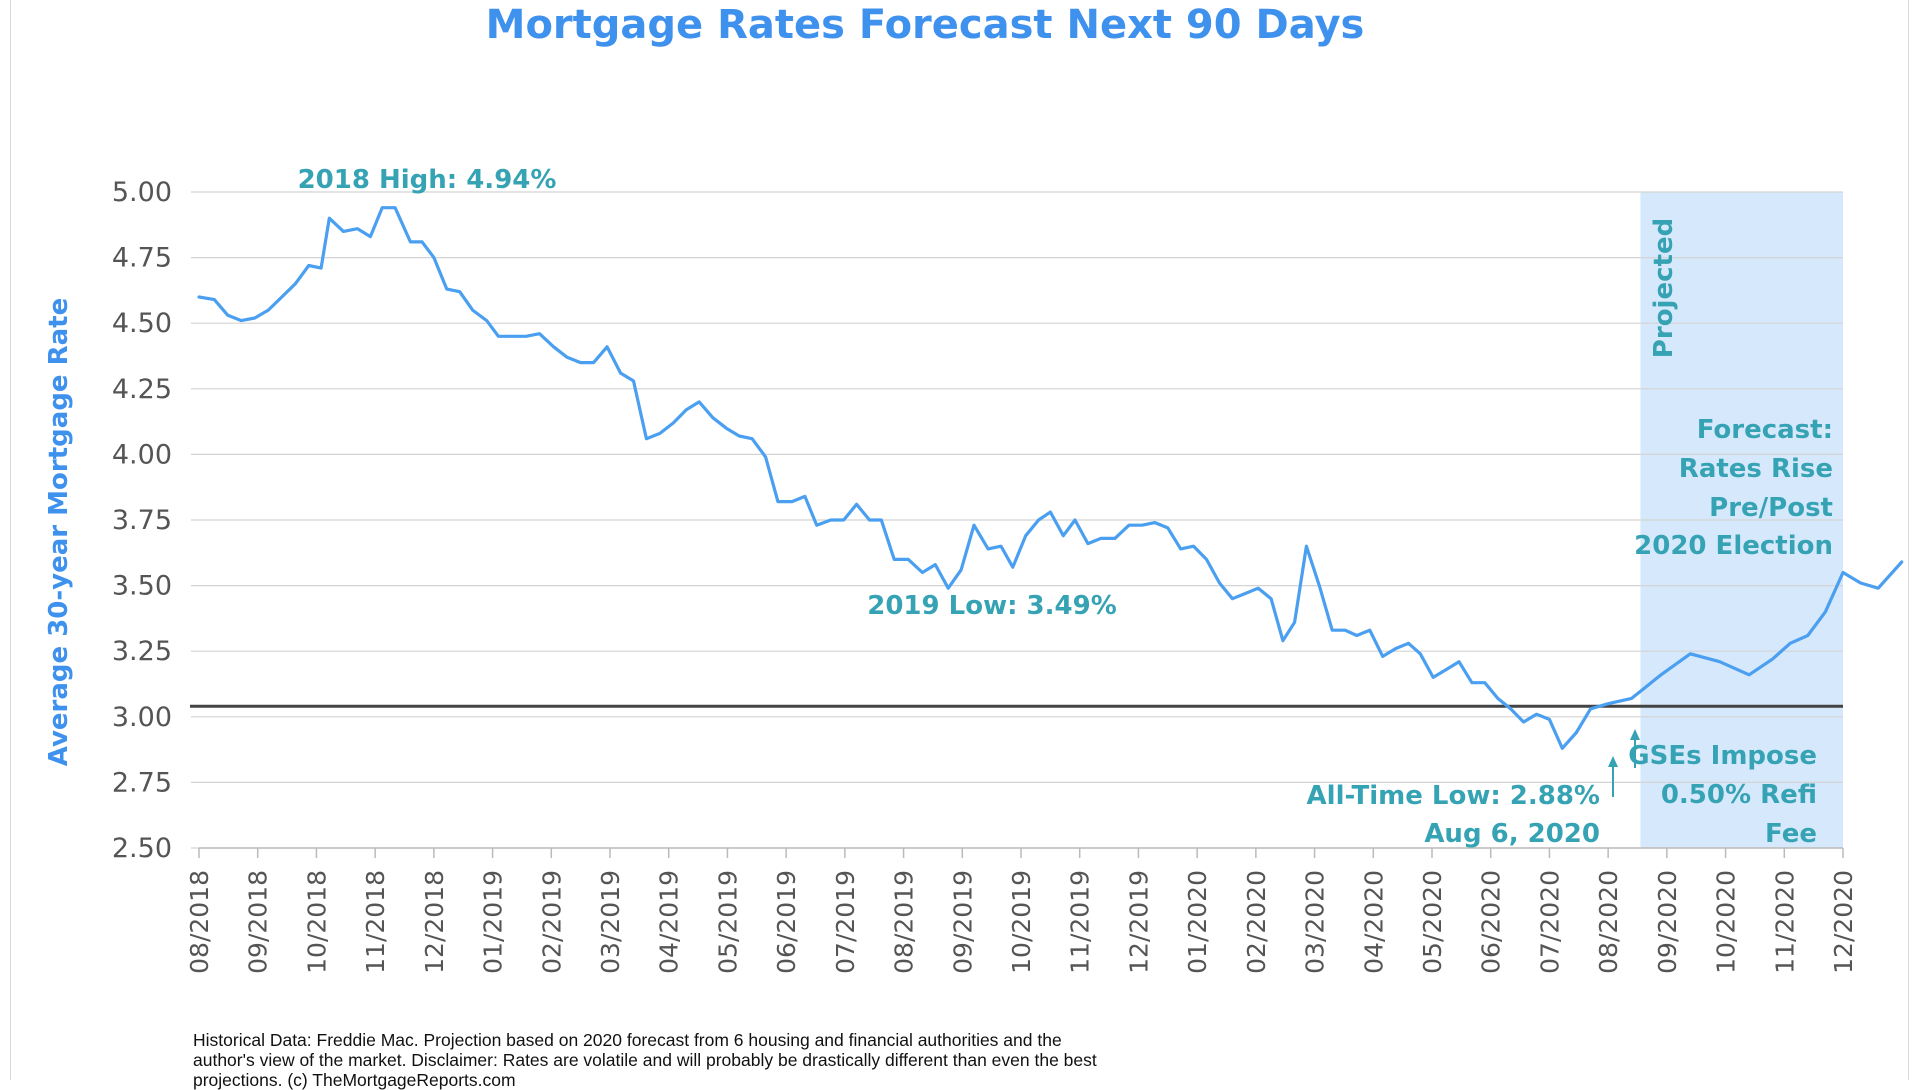 Image resolution: width=1920 pixels, height=1090 pixels. What do you see at coordinates (1453, 796) in the screenshot?
I see `annotation-alltime-low: All-Time Low: 2.88%` at bounding box center [1453, 796].